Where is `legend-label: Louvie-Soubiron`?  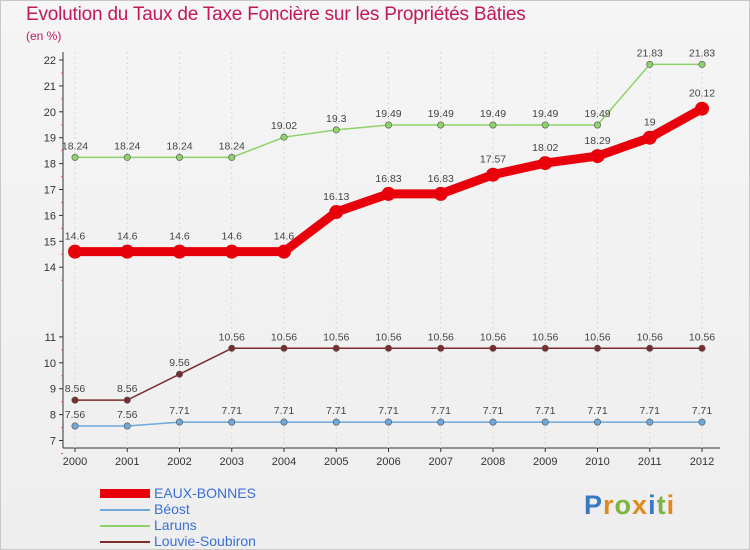 legend-label: Louvie-Soubiron is located at coordinates (205, 541).